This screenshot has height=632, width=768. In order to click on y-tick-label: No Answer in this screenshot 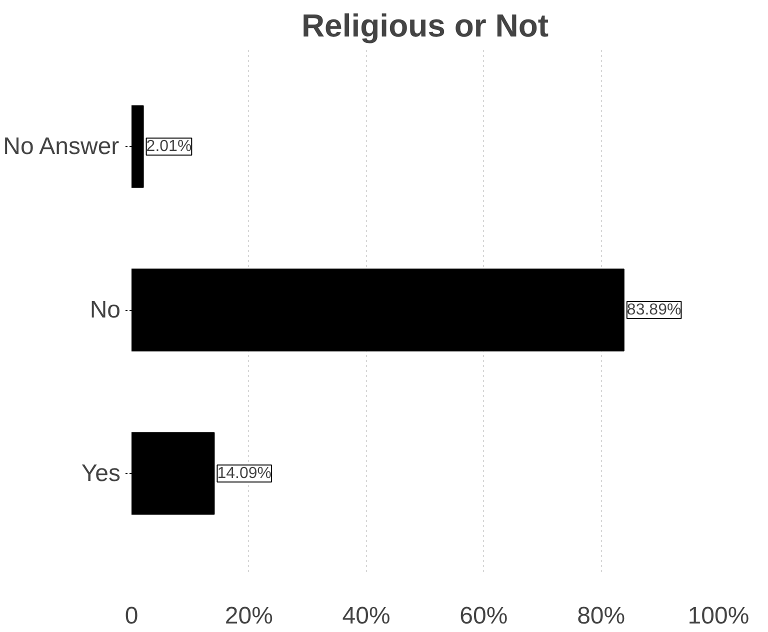, I will do `click(61, 146)`.